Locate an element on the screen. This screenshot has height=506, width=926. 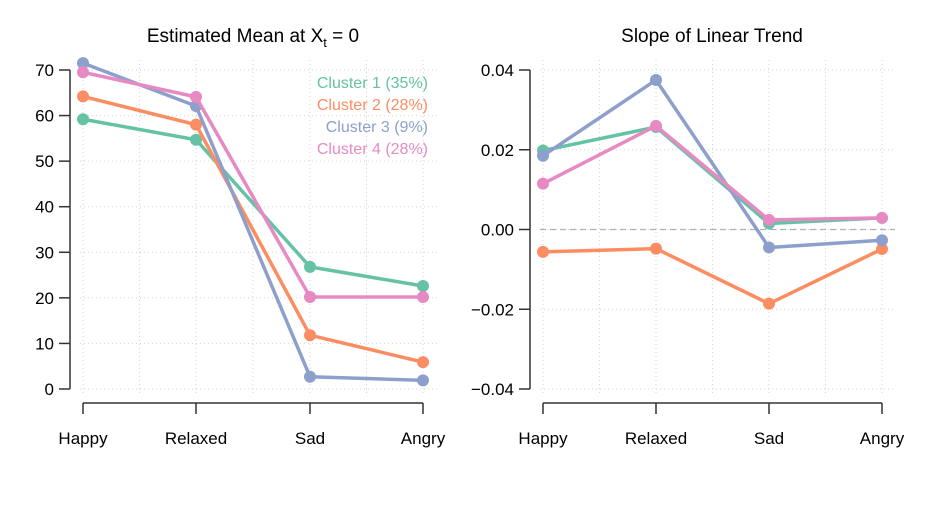
y-tick-label: 60 is located at coordinates (44, 116).